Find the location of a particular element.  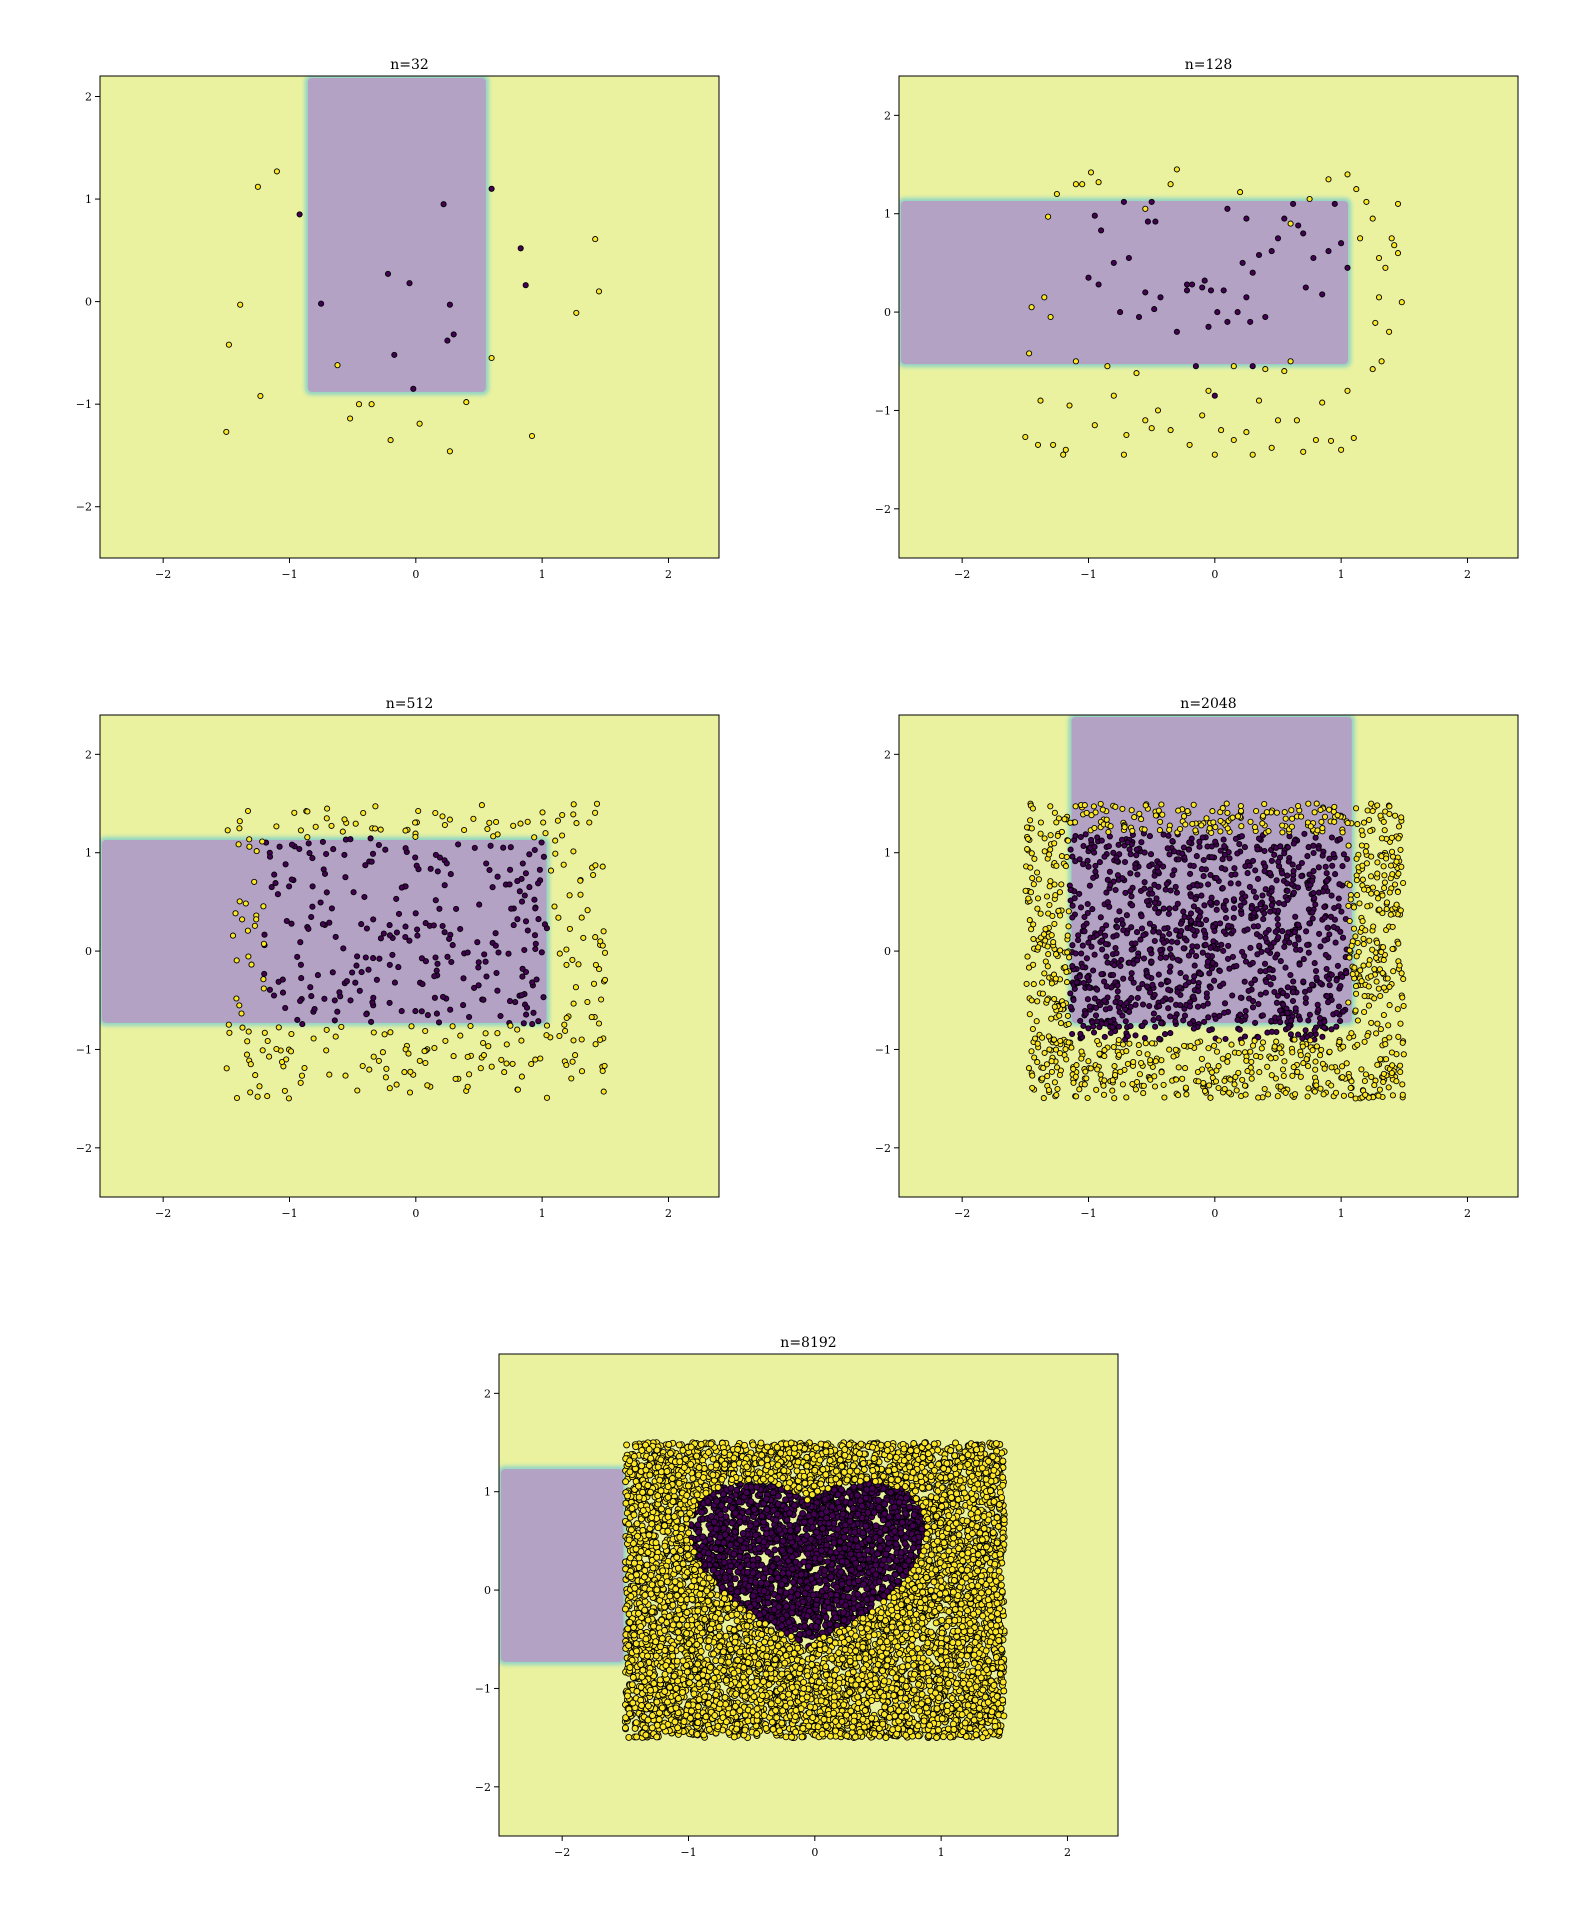

y-tick-label: 1 is located at coordinates (88, 199).